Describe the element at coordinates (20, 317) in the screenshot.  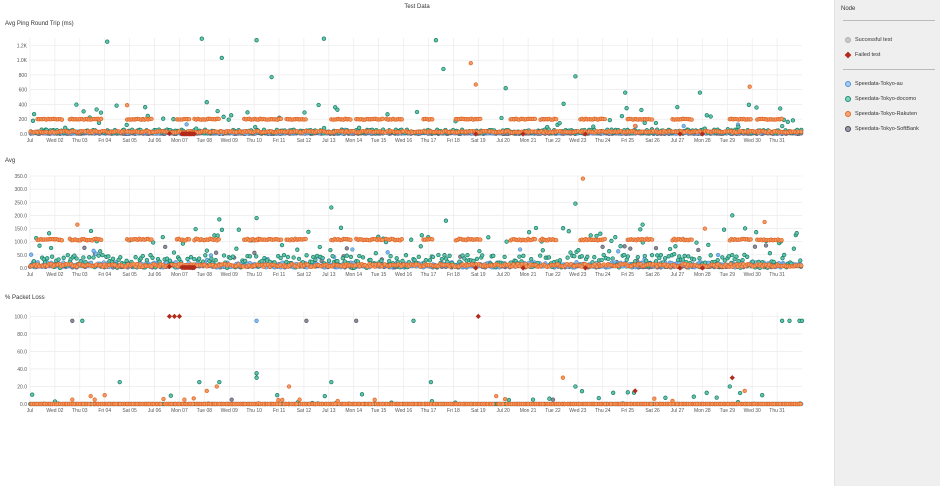
I see `y-tick-label: 100.0` at that location.